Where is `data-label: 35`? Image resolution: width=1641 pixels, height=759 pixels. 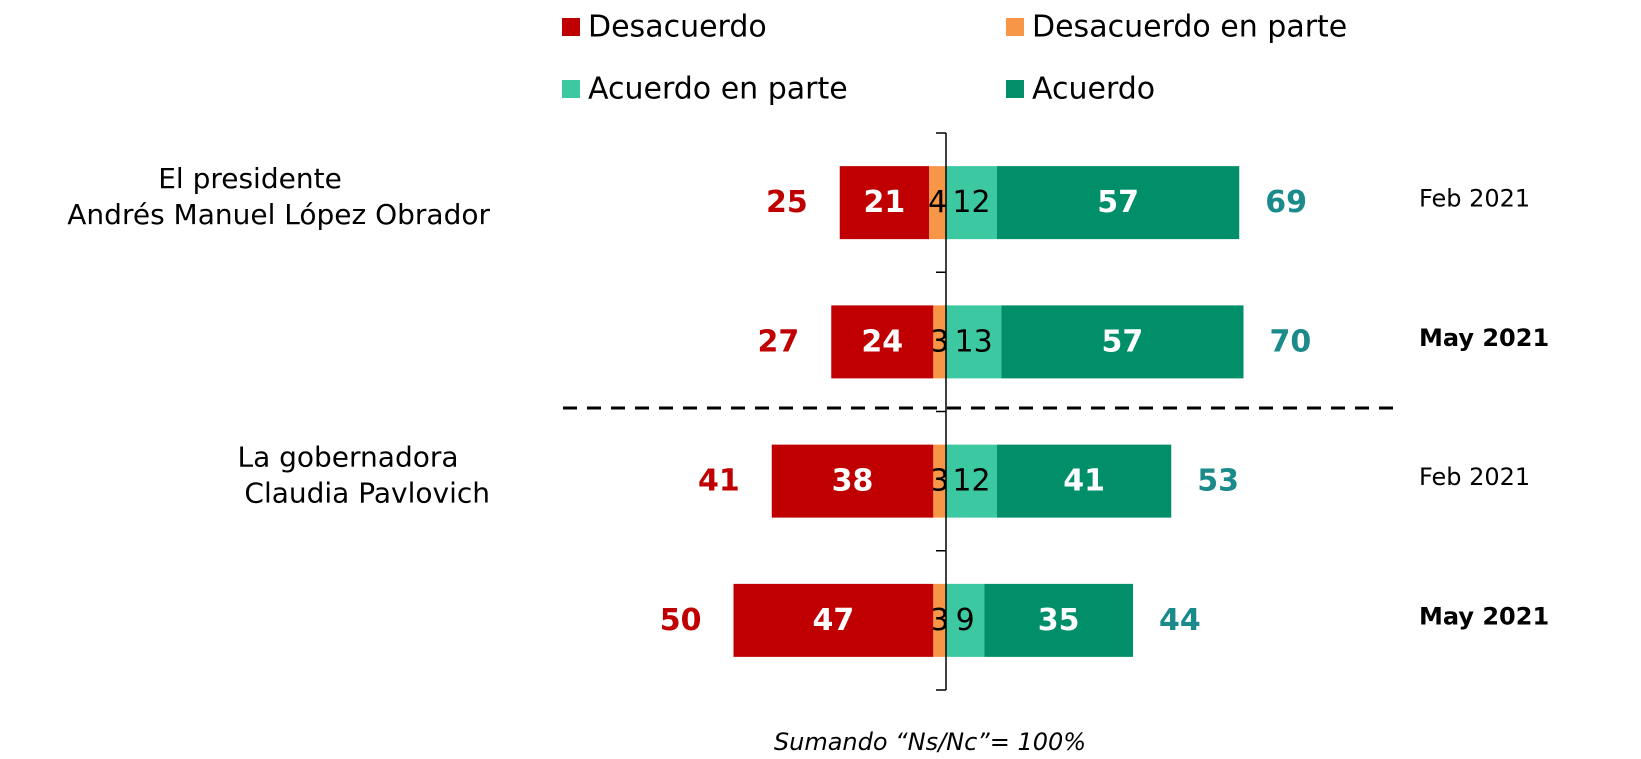
data-label: 35 is located at coordinates (1059, 620).